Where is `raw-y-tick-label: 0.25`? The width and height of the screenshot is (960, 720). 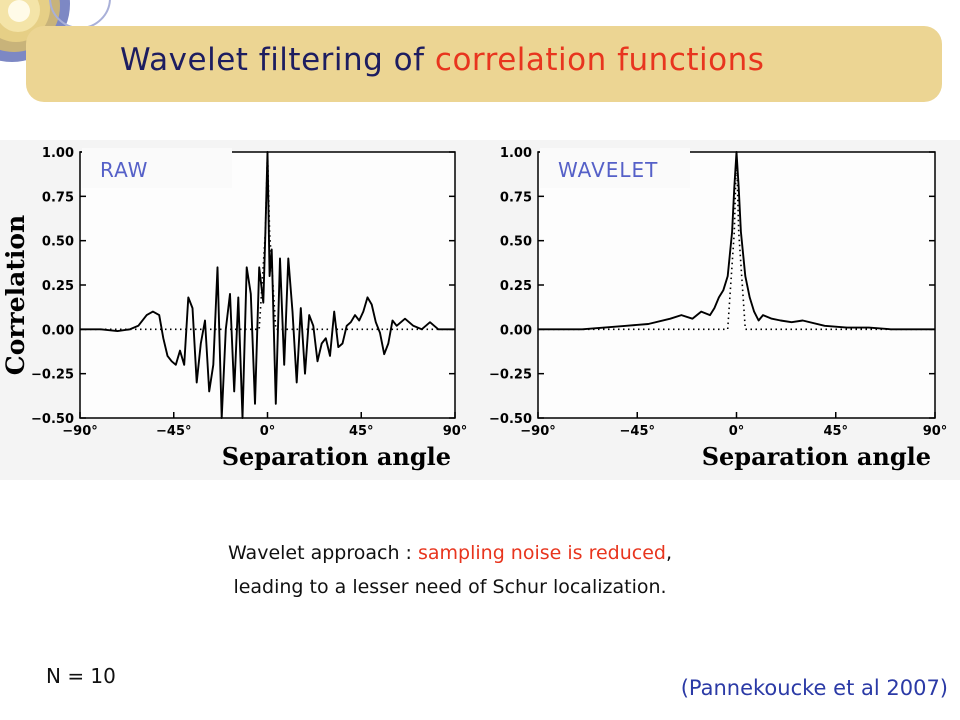 raw-y-tick-label: 0.25 is located at coordinates (58, 286).